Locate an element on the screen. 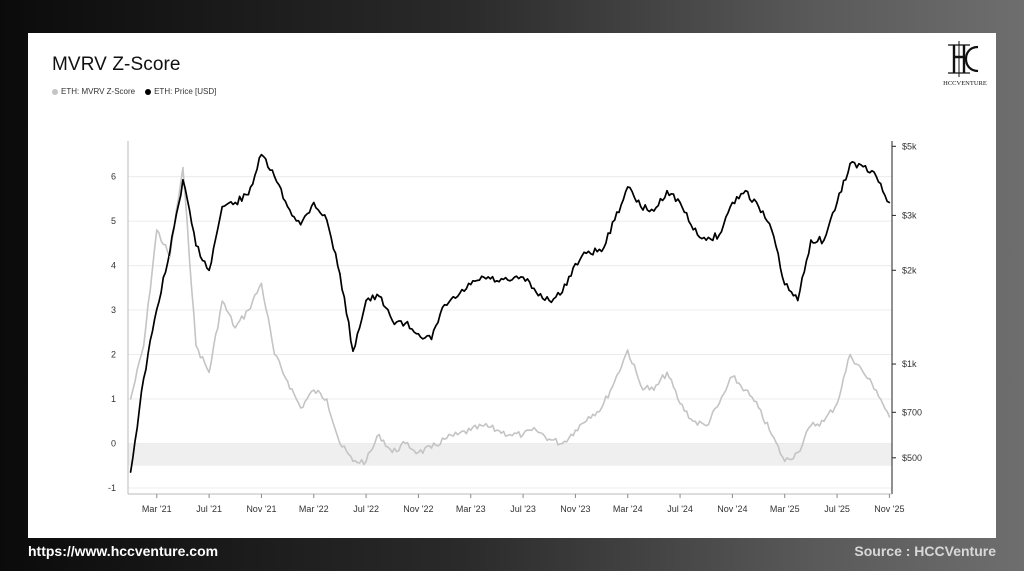  y-left-tick-label: 3 is located at coordinates (113, 310).